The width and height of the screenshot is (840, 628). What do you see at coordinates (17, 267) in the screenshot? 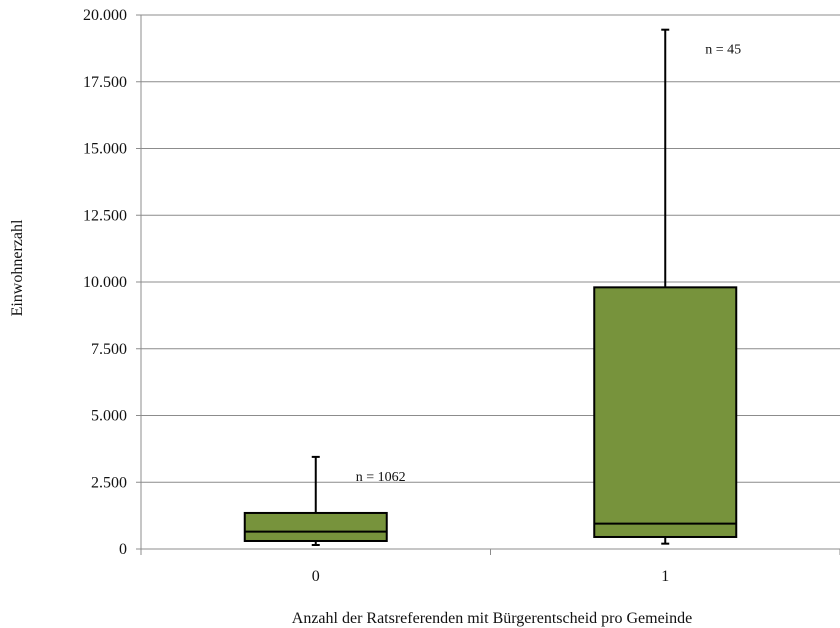
I see `y-axis-label: Einwohnerzahl` at bounding box center [17, 267].